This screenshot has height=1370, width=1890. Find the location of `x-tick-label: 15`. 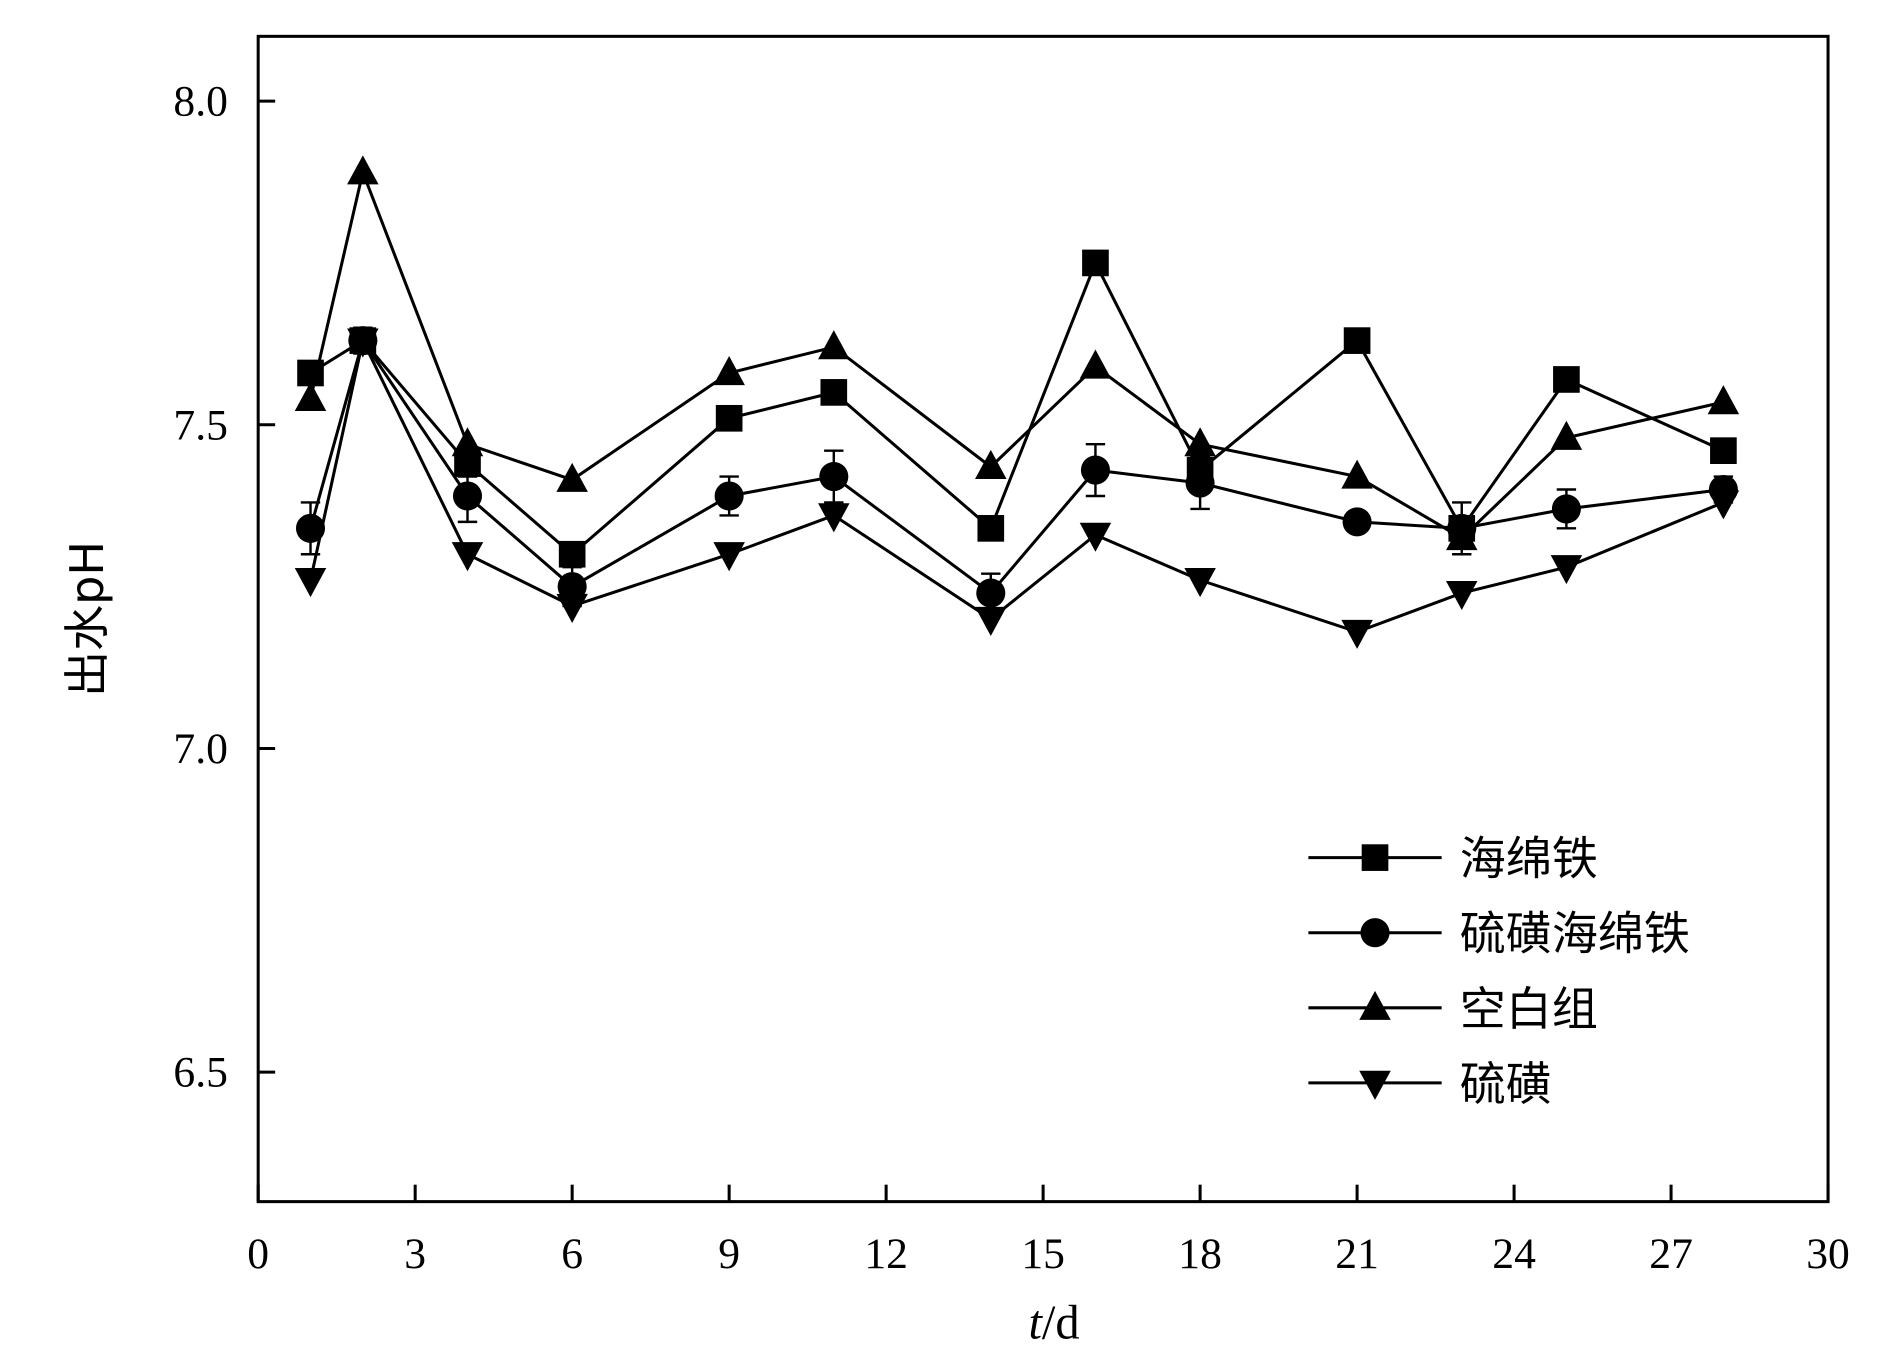

x-tick-label: 15 is located at coordinates (1043, 1254).